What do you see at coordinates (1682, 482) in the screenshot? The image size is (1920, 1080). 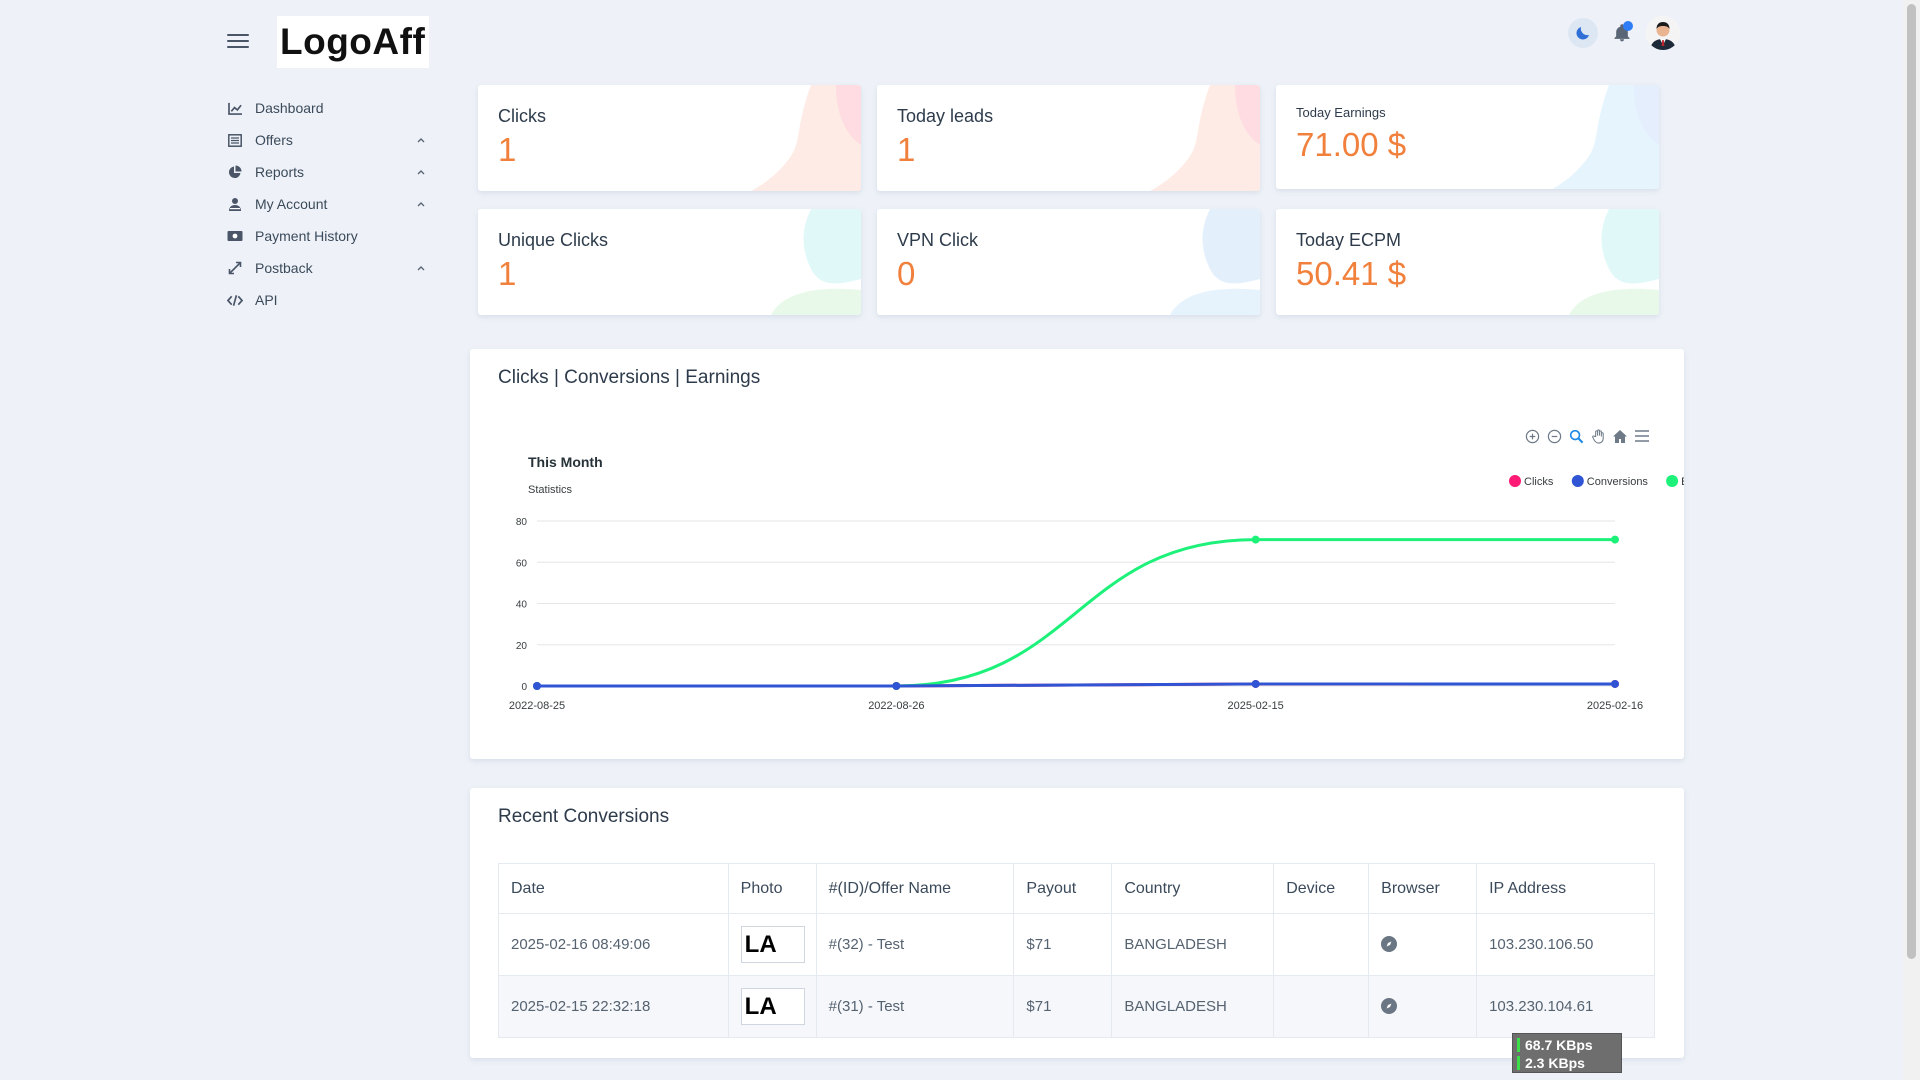 I see `legend-label: Earnings` at bounding box center [1682, 482].